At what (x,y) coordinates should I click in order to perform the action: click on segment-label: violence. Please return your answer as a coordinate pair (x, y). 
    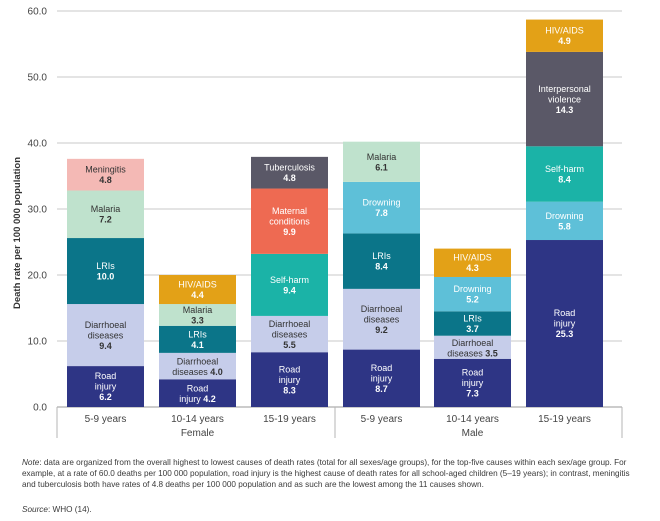
    Looking at the image, I should click on (564, 99).